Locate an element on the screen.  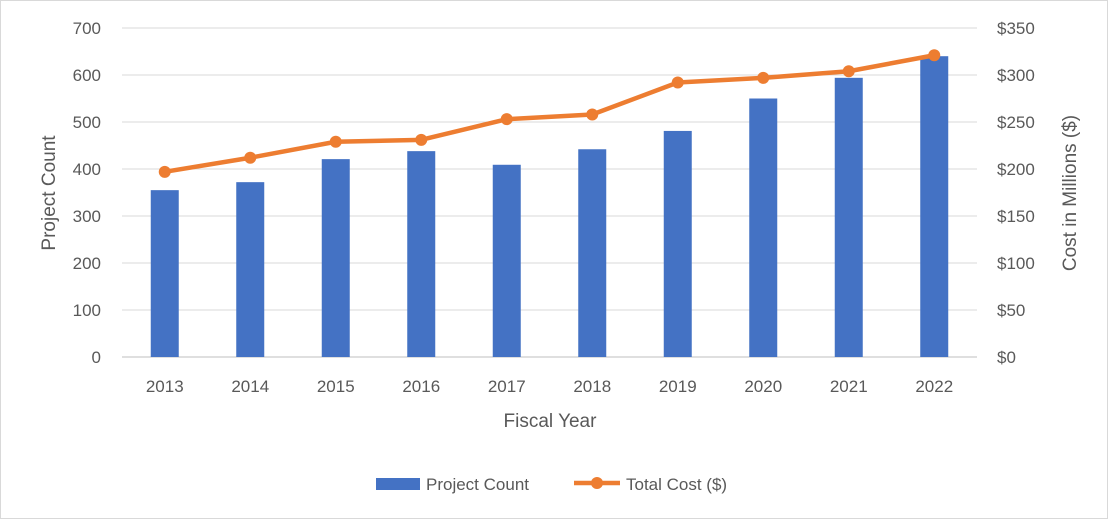
legend: Project Count Total Cost ($) is located at coordinates (551, 484).